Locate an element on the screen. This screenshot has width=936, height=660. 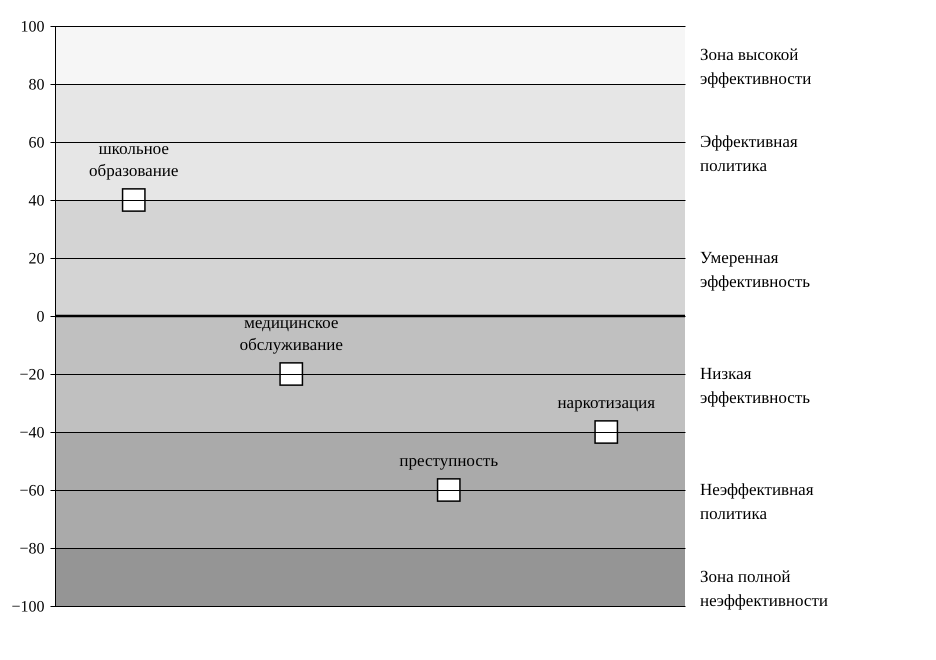
y-tick-label: −60 is located at coordinates (31, 491).